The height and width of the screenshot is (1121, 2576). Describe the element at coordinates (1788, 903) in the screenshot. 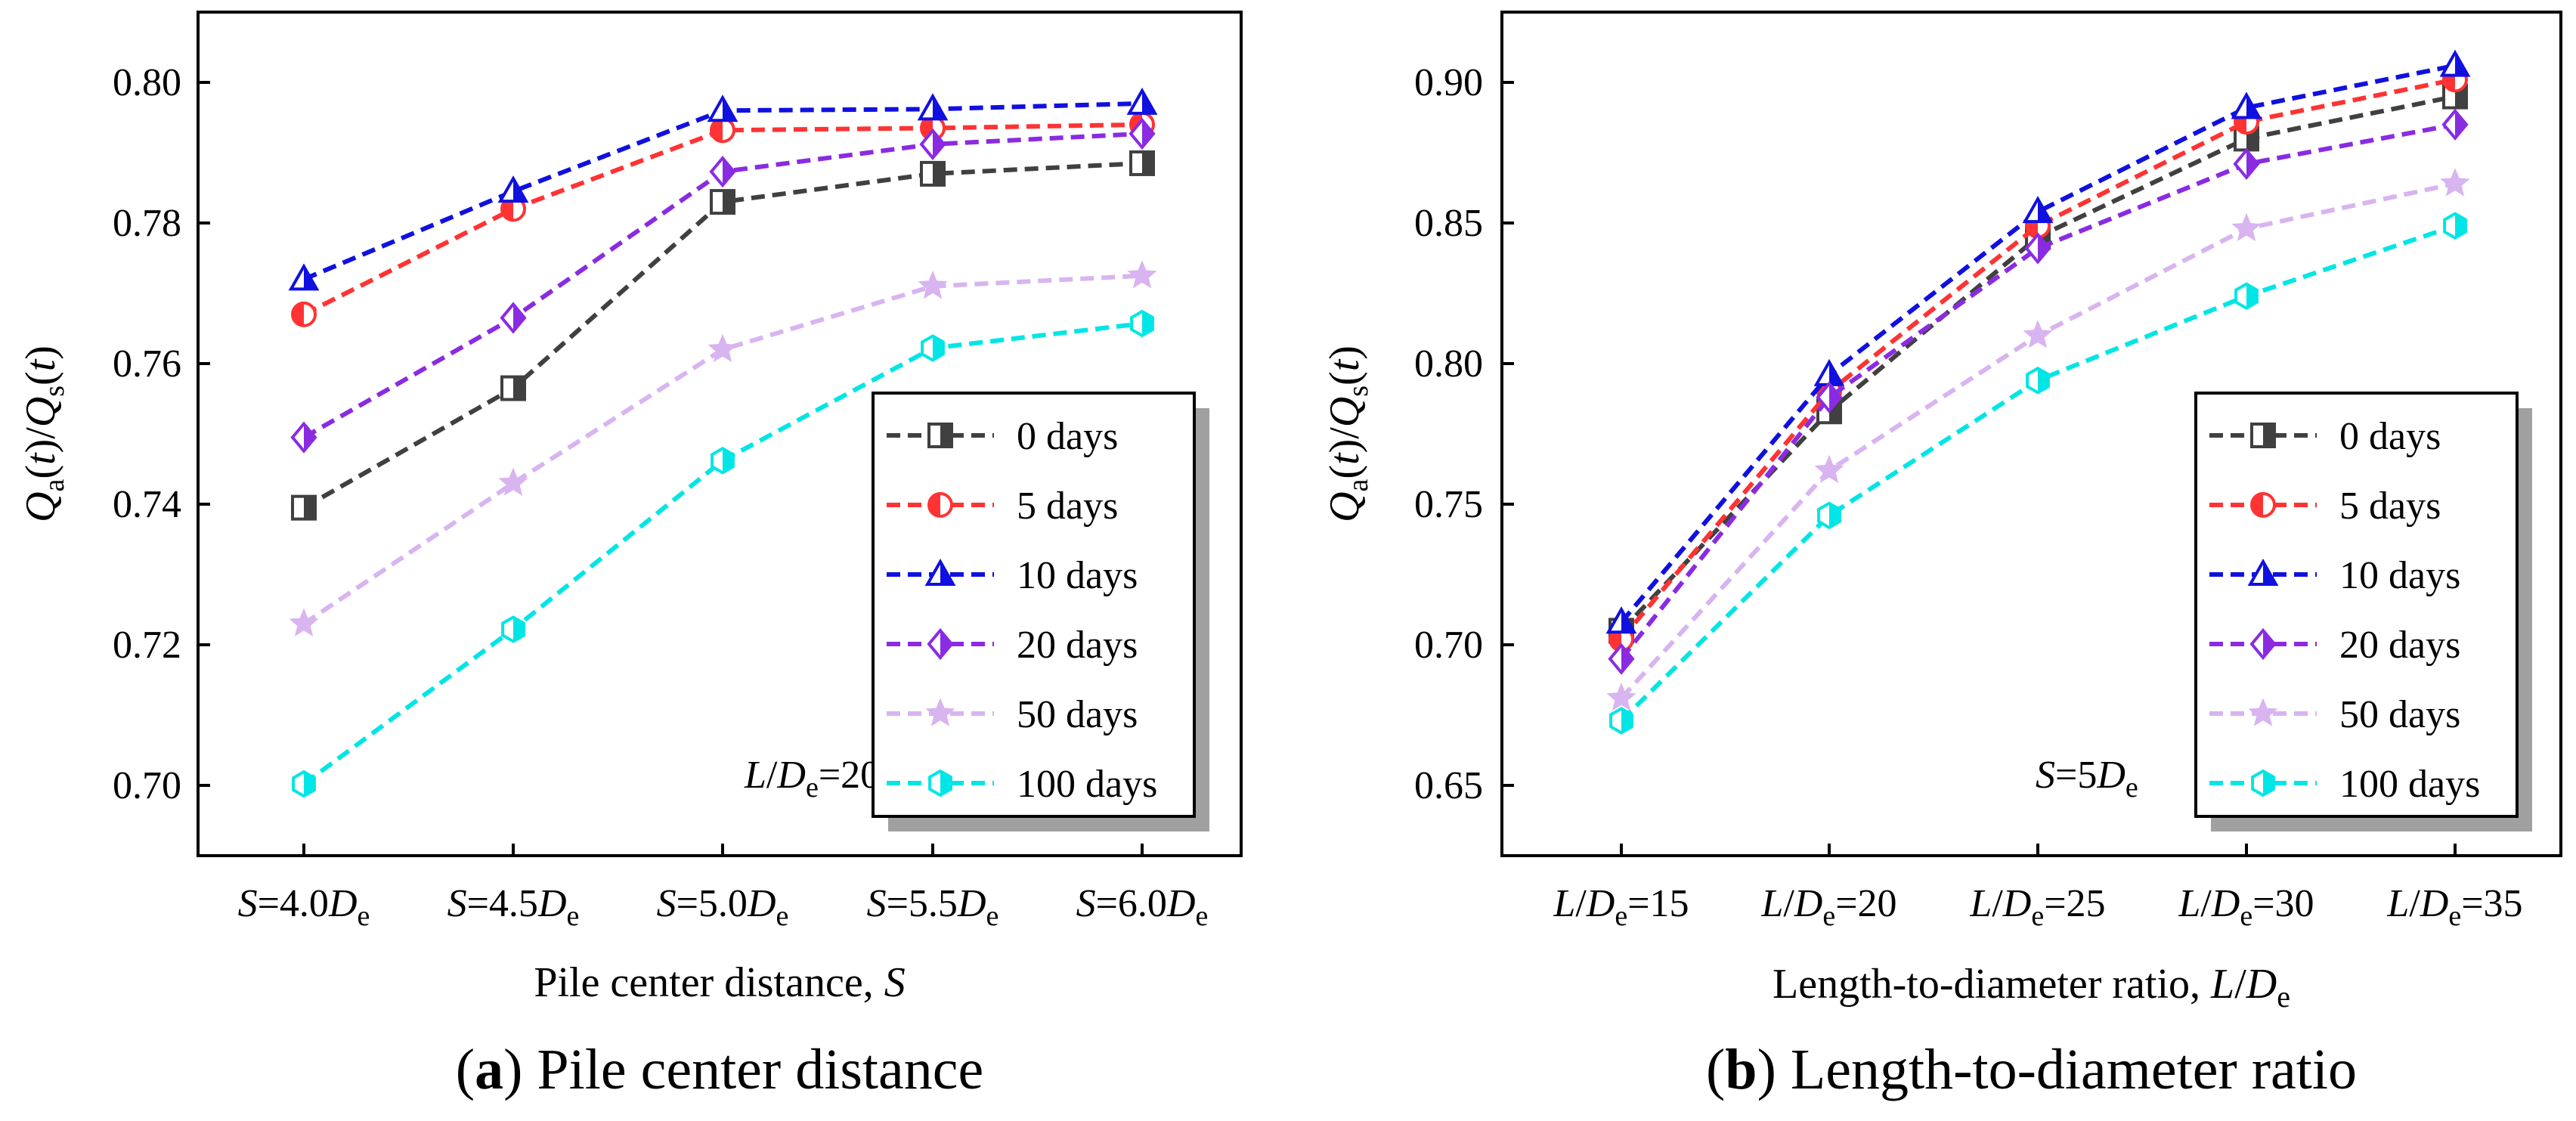

I see `x-tick-text: /` at that location.